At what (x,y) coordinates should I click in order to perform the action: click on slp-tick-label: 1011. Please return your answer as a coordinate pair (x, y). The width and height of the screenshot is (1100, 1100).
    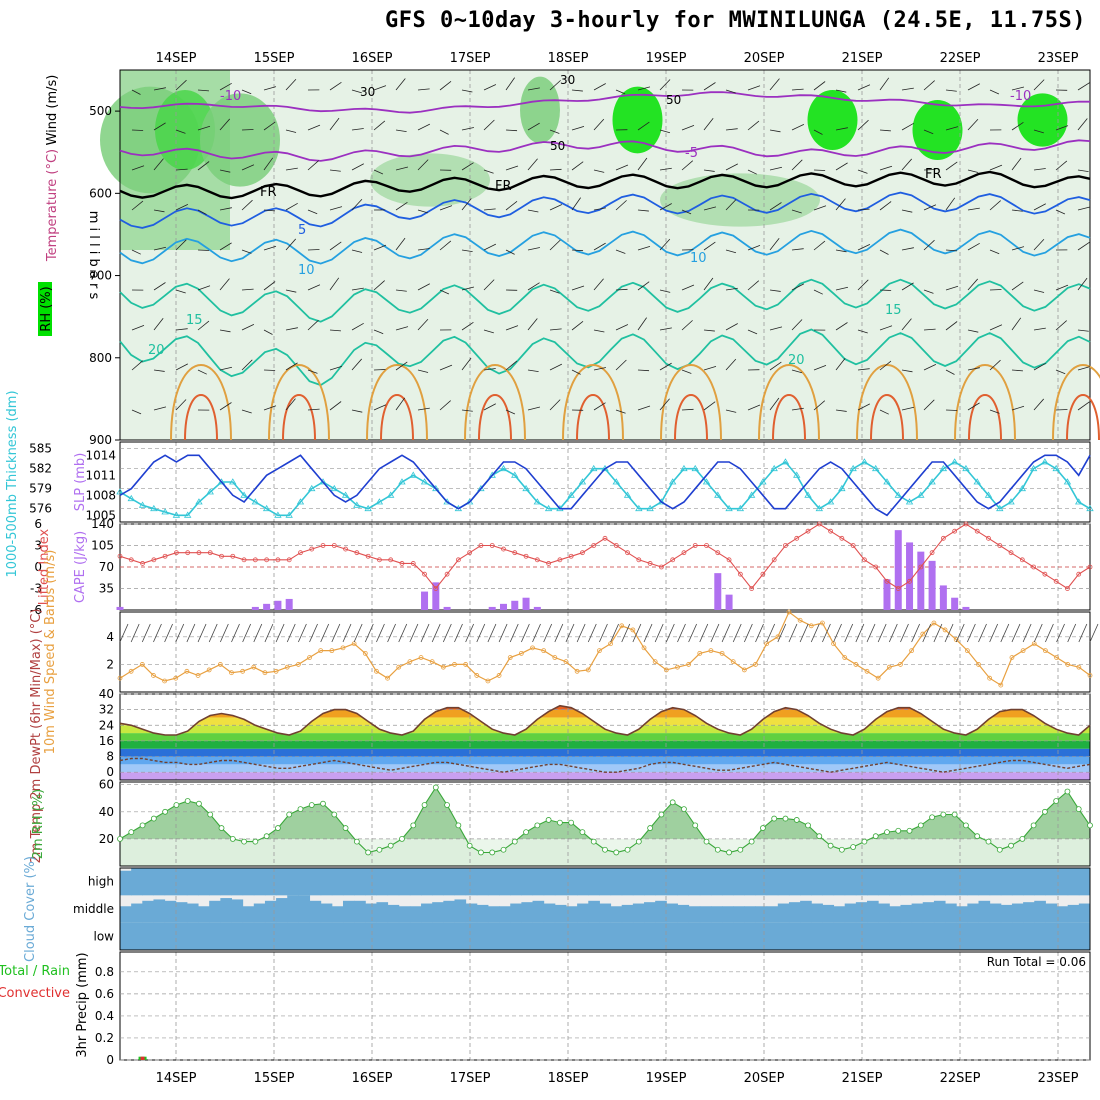
    Looking at the image, I should click on (100, 475).